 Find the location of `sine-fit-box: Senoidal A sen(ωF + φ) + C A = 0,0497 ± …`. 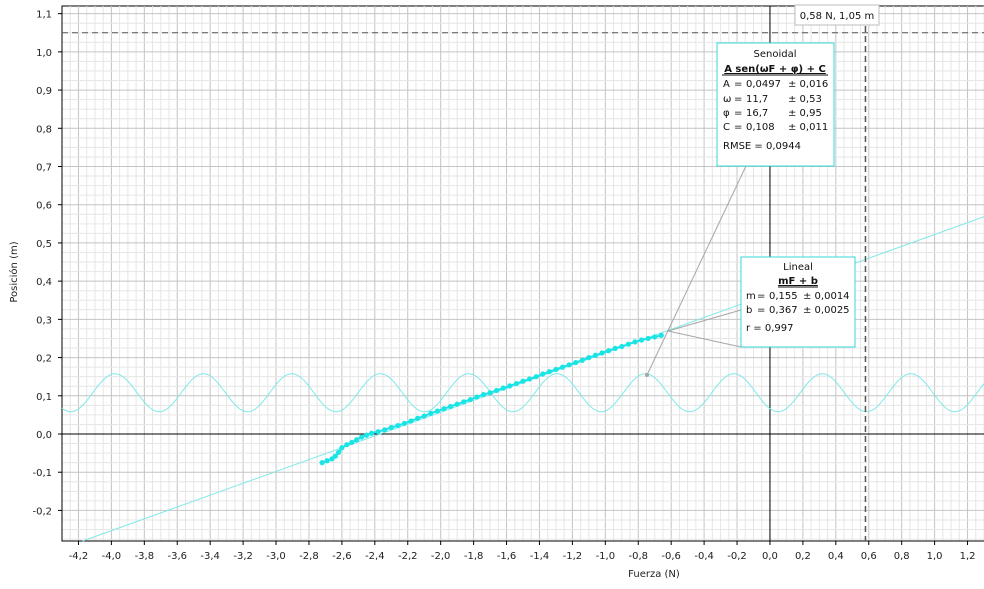

sine-fit-box: Senoidal A sen(ωF + φ) + C A = 0,0497 ± … is located at coordinates (775, 104).